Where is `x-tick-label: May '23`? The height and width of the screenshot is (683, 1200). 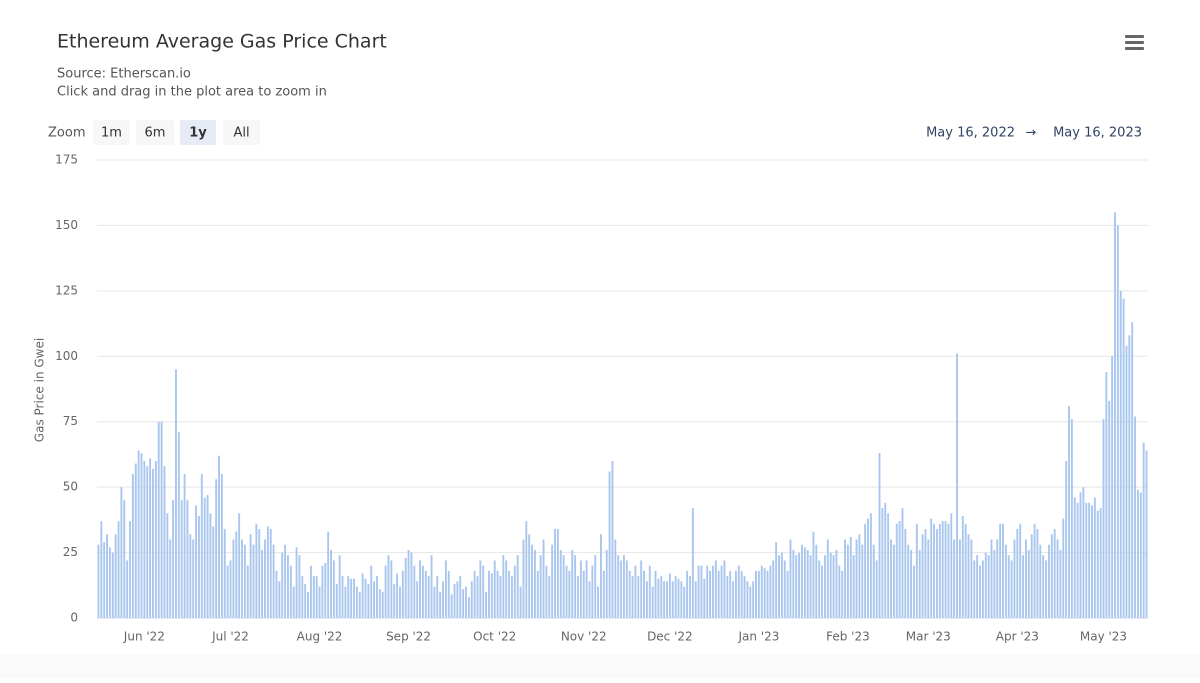
x-tick-label: May '23 is located at coordinates (1103, 637).